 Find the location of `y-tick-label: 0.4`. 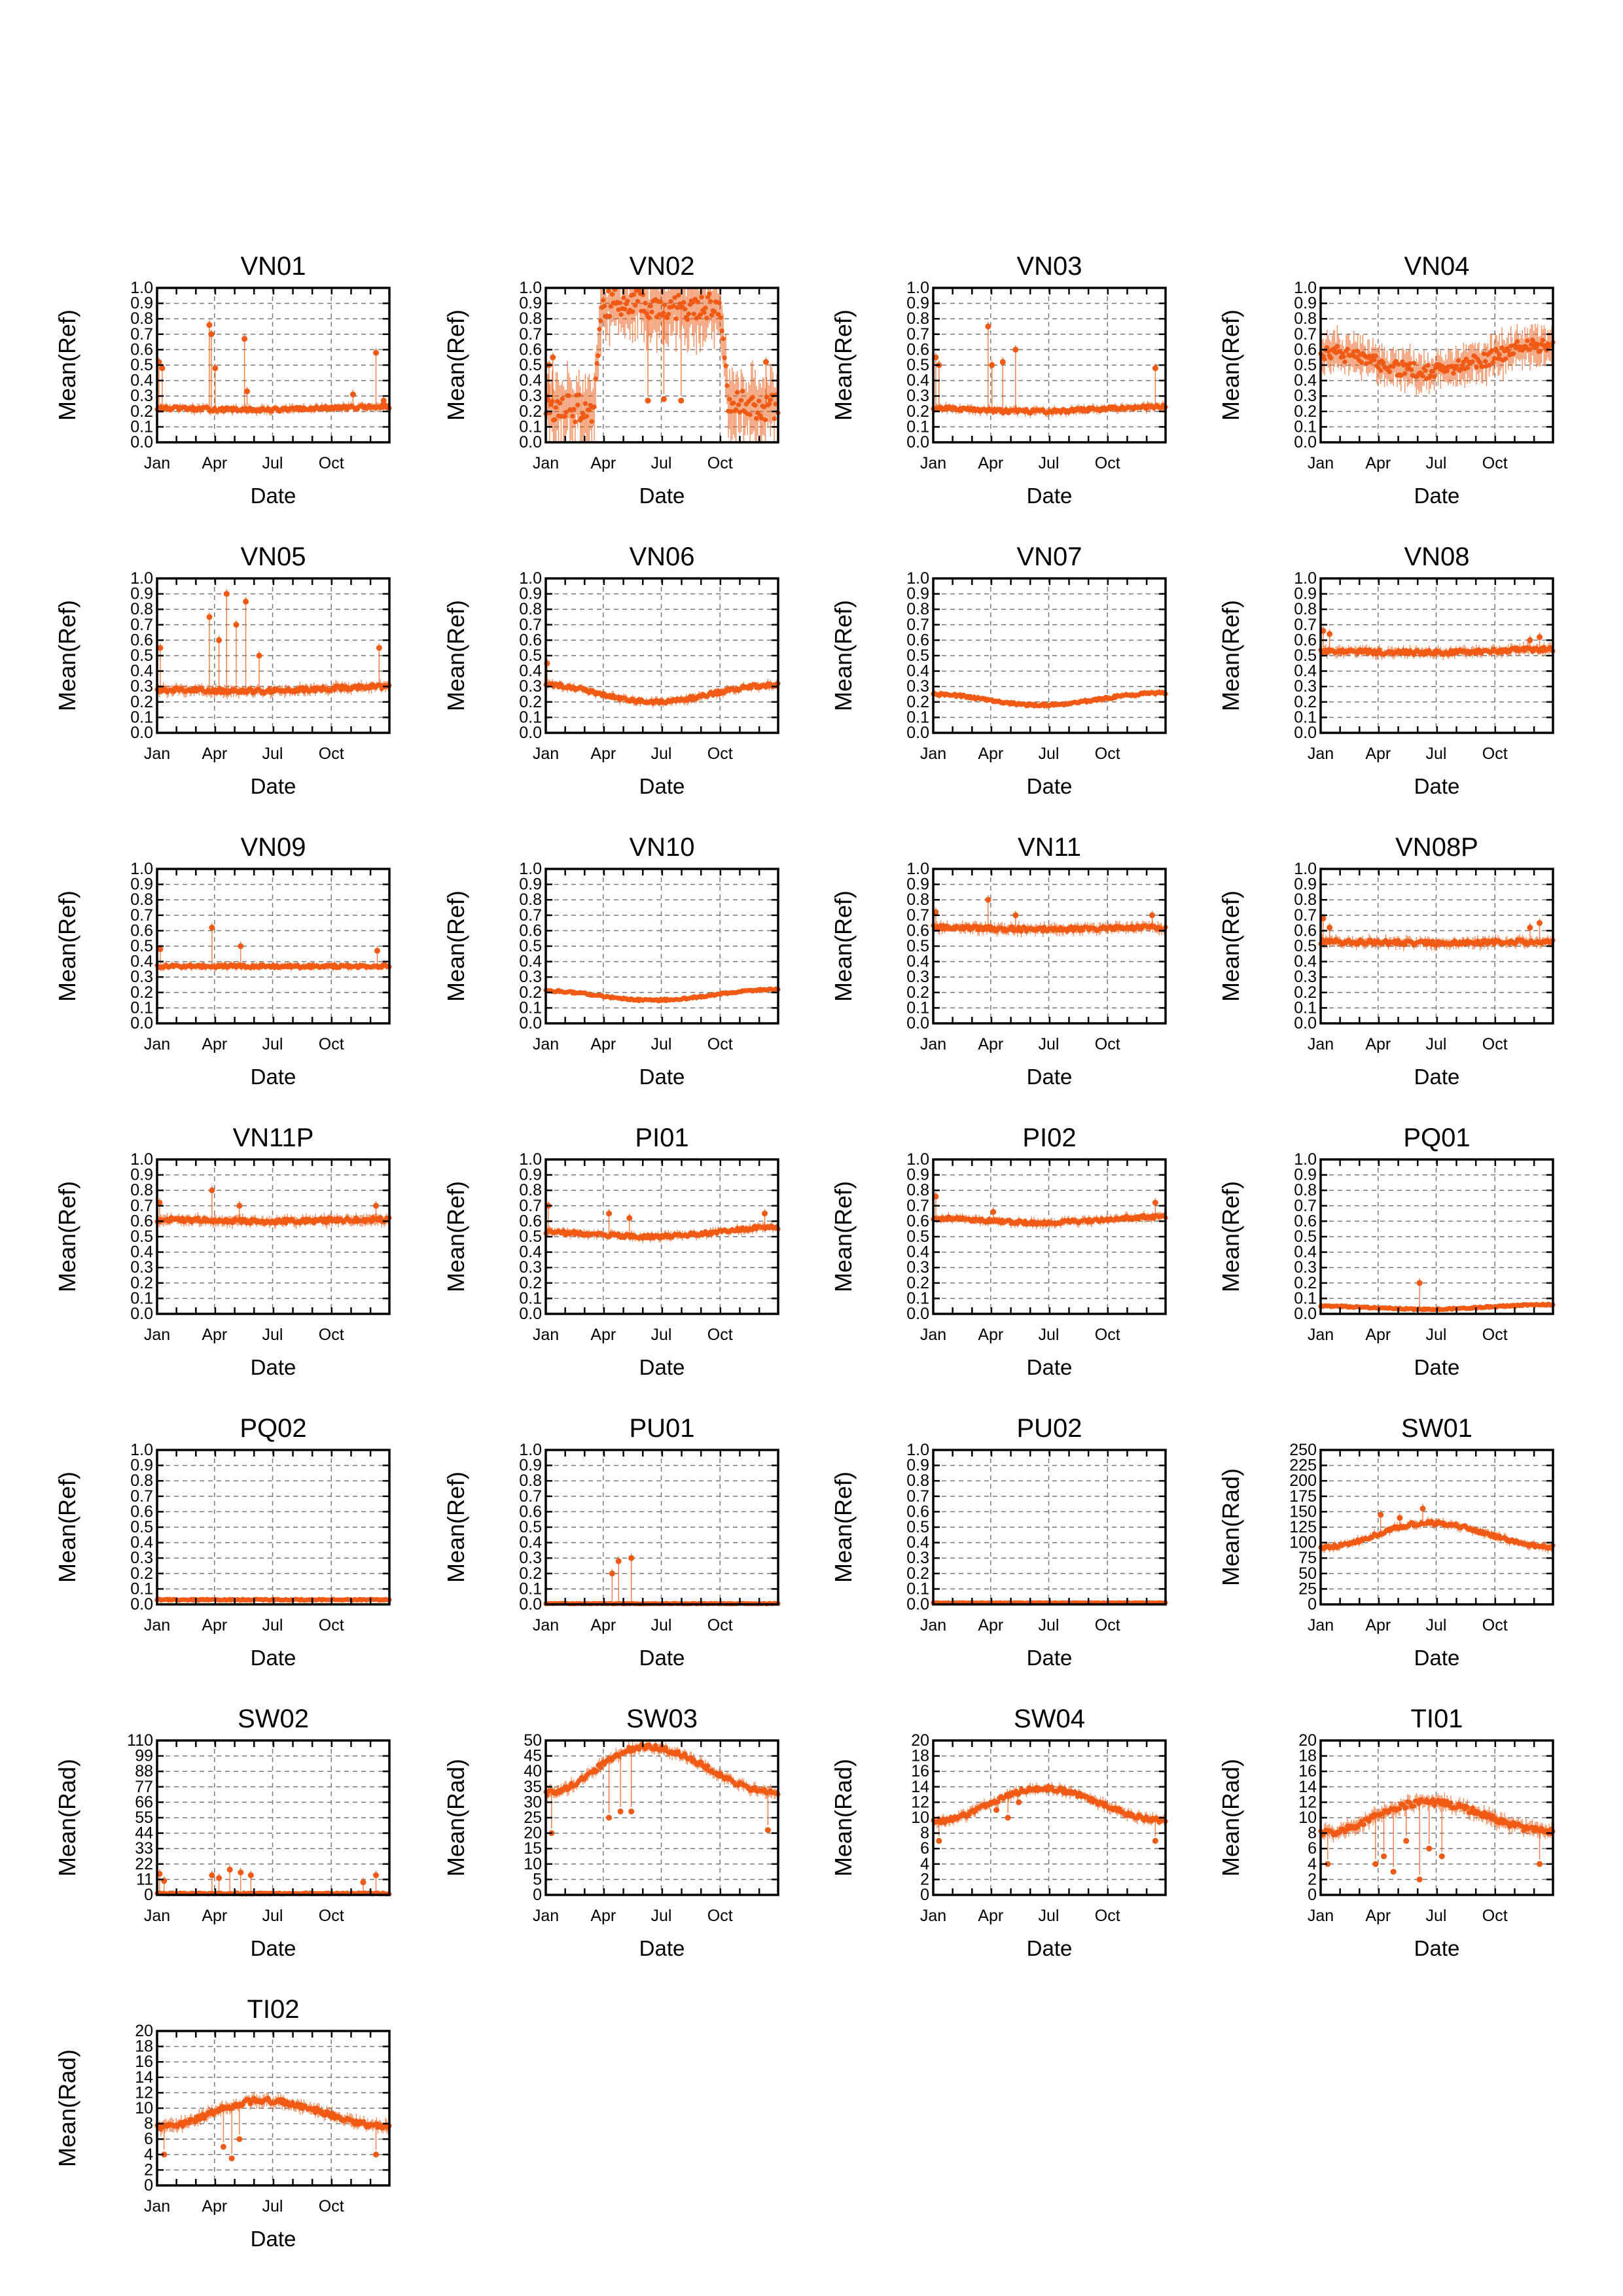

y-tick-label: 0.4 is located at coordinates (530, 381).